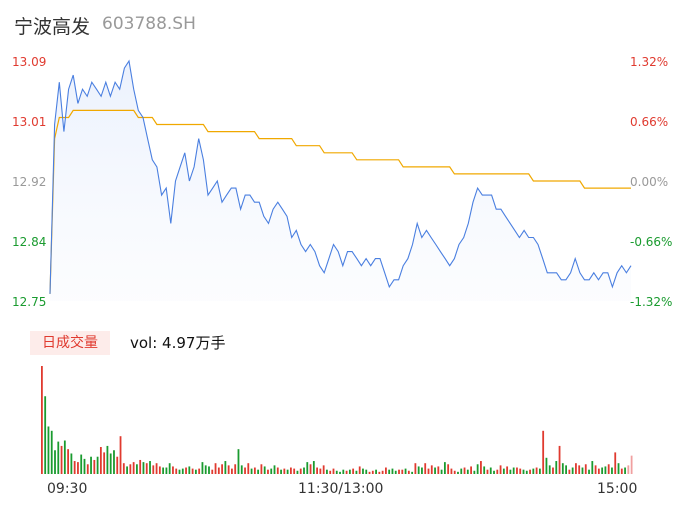  I want to click on pct-tick: 1.32%, so click(649, 62).